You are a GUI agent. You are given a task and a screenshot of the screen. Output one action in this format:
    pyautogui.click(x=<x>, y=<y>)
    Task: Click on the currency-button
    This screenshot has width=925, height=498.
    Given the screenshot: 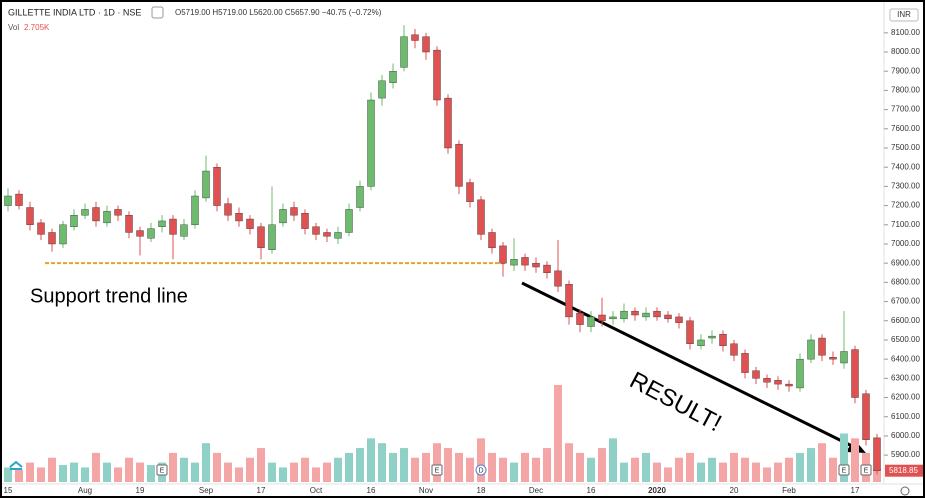 What is the action you would take?
    pyautogui.click(x=904, y=15)
    